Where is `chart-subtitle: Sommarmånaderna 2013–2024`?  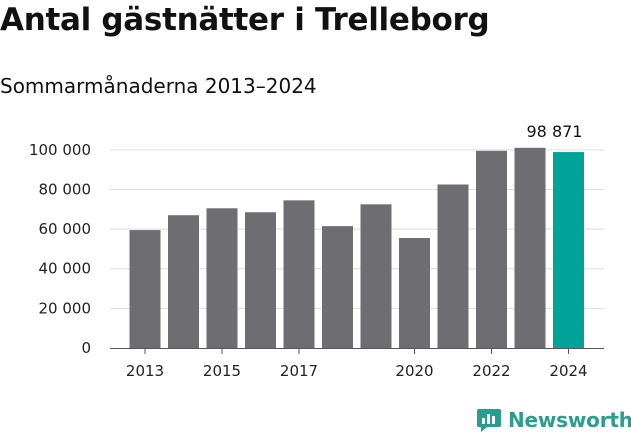
chart-subtitle: Sommarmånaderna 2013–2024 is located at coordinates (158, 86).